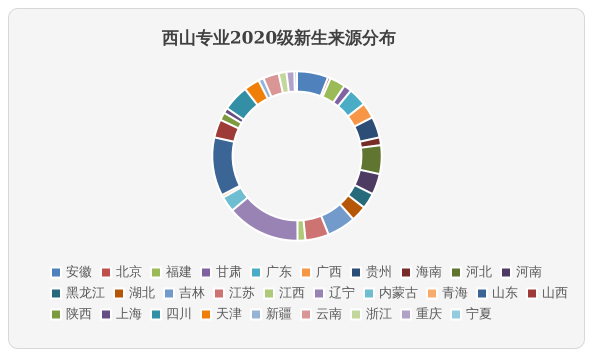 Image resolution: width=593 pixels, height=357 pixels. I want to click on legend-label: 福建, so click(179, 272).